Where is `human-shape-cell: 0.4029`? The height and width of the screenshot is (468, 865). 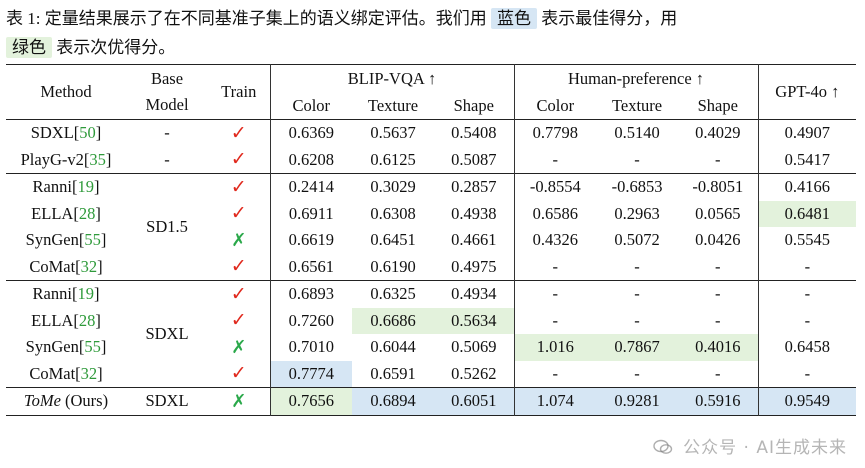
human-shape-cell: 0.4029 is located at coordinates (718, 133).